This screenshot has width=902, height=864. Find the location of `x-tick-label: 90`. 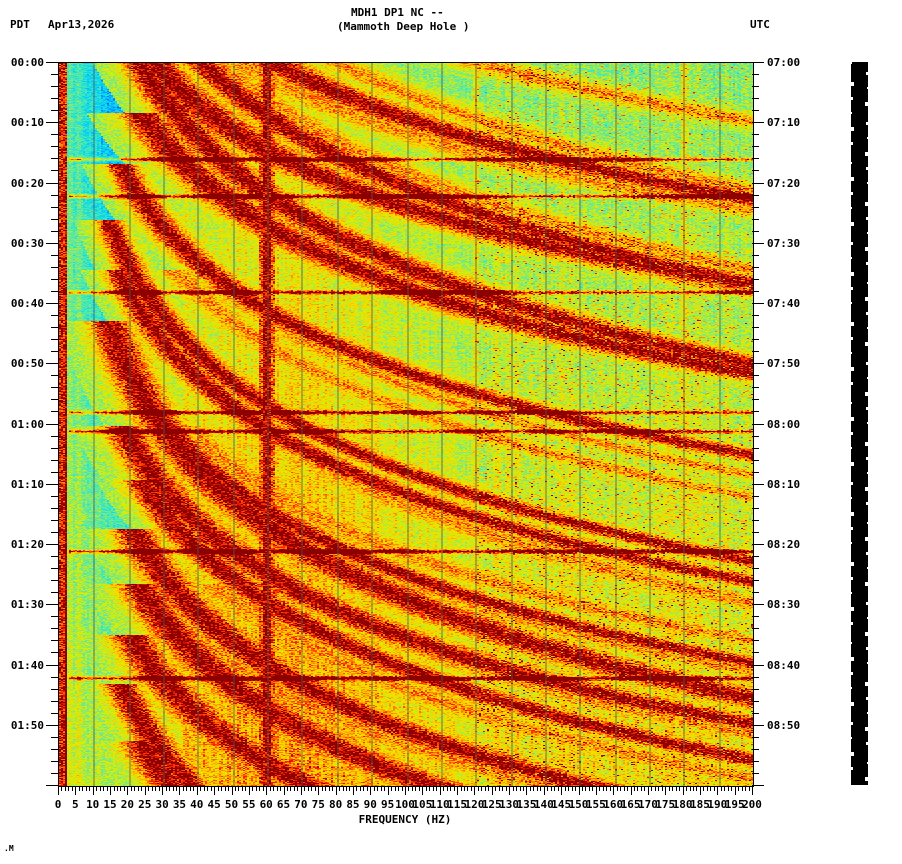

x-tick-label: 90 is located at coordinates (370, 804).